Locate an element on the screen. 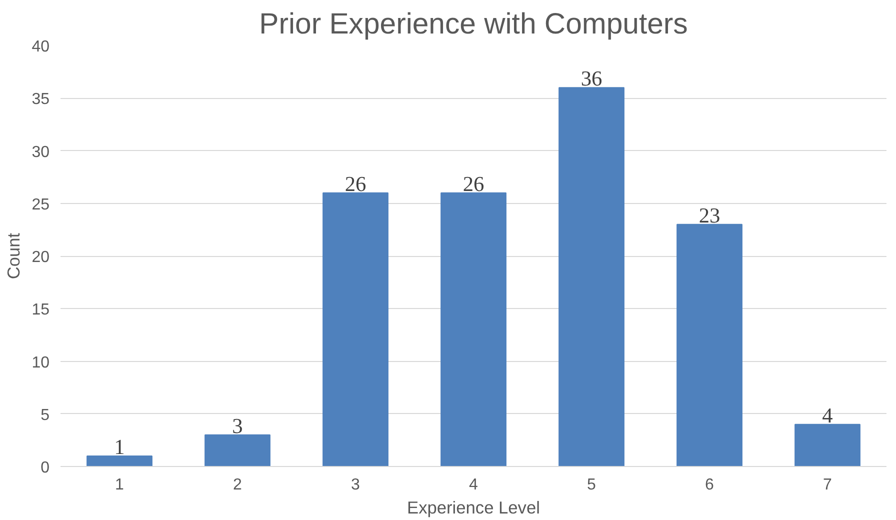  y-tick-label: 40 is located at coordinates (41, 47).